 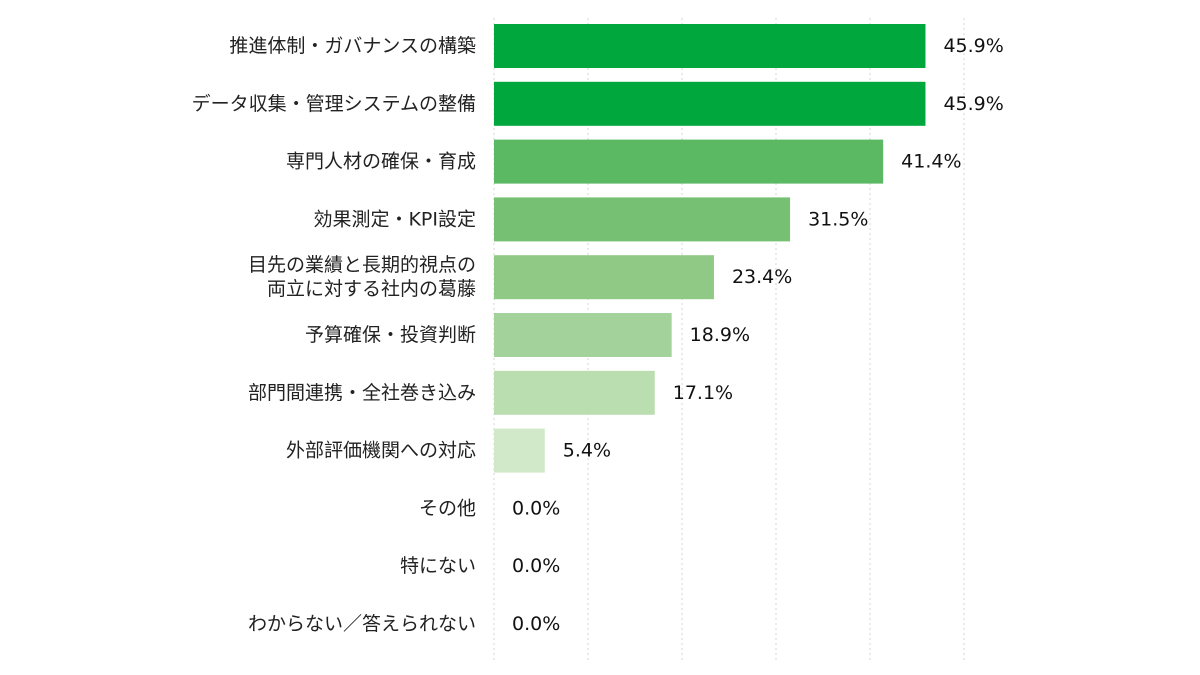 I want to click on category-label: 効果測定・KPI設定, so click(x=394, y=219).